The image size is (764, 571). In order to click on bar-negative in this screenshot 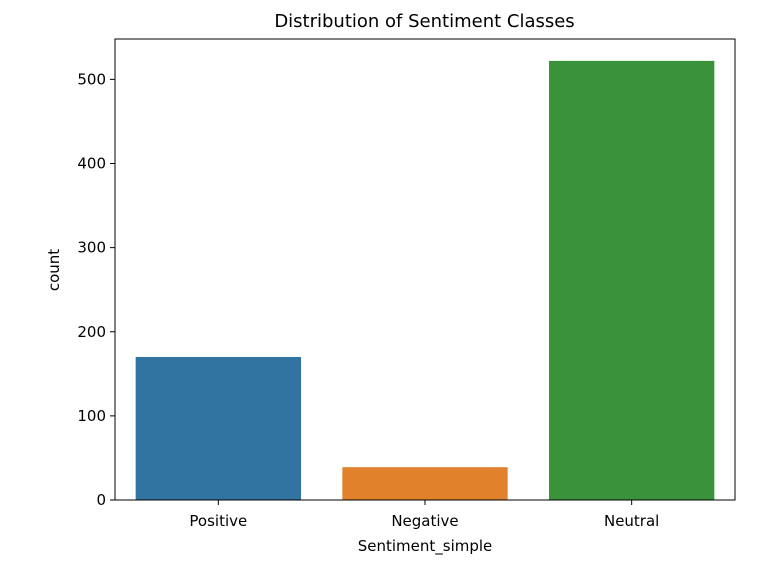, I will do `click(425, 483)`.